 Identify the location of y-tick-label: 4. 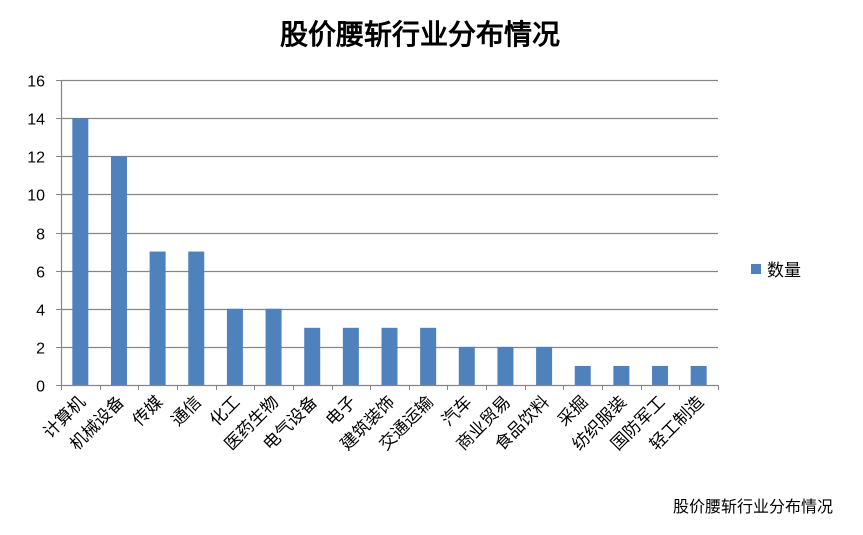
(40, 311).